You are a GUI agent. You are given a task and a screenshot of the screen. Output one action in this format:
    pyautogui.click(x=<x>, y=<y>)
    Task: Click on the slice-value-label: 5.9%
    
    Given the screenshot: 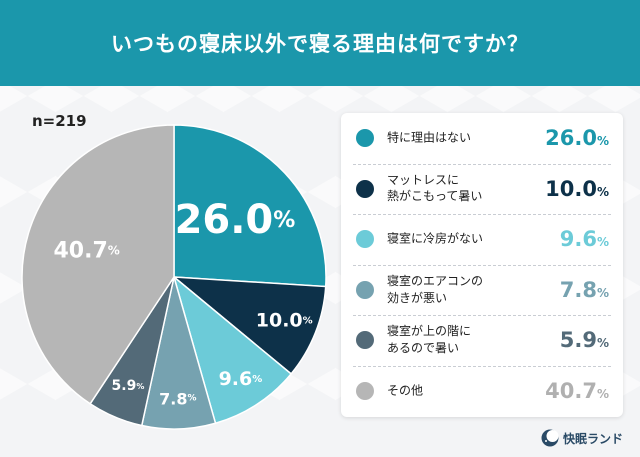 What is the action you would take?
    pyautogui.click(x=128, y=386)
    